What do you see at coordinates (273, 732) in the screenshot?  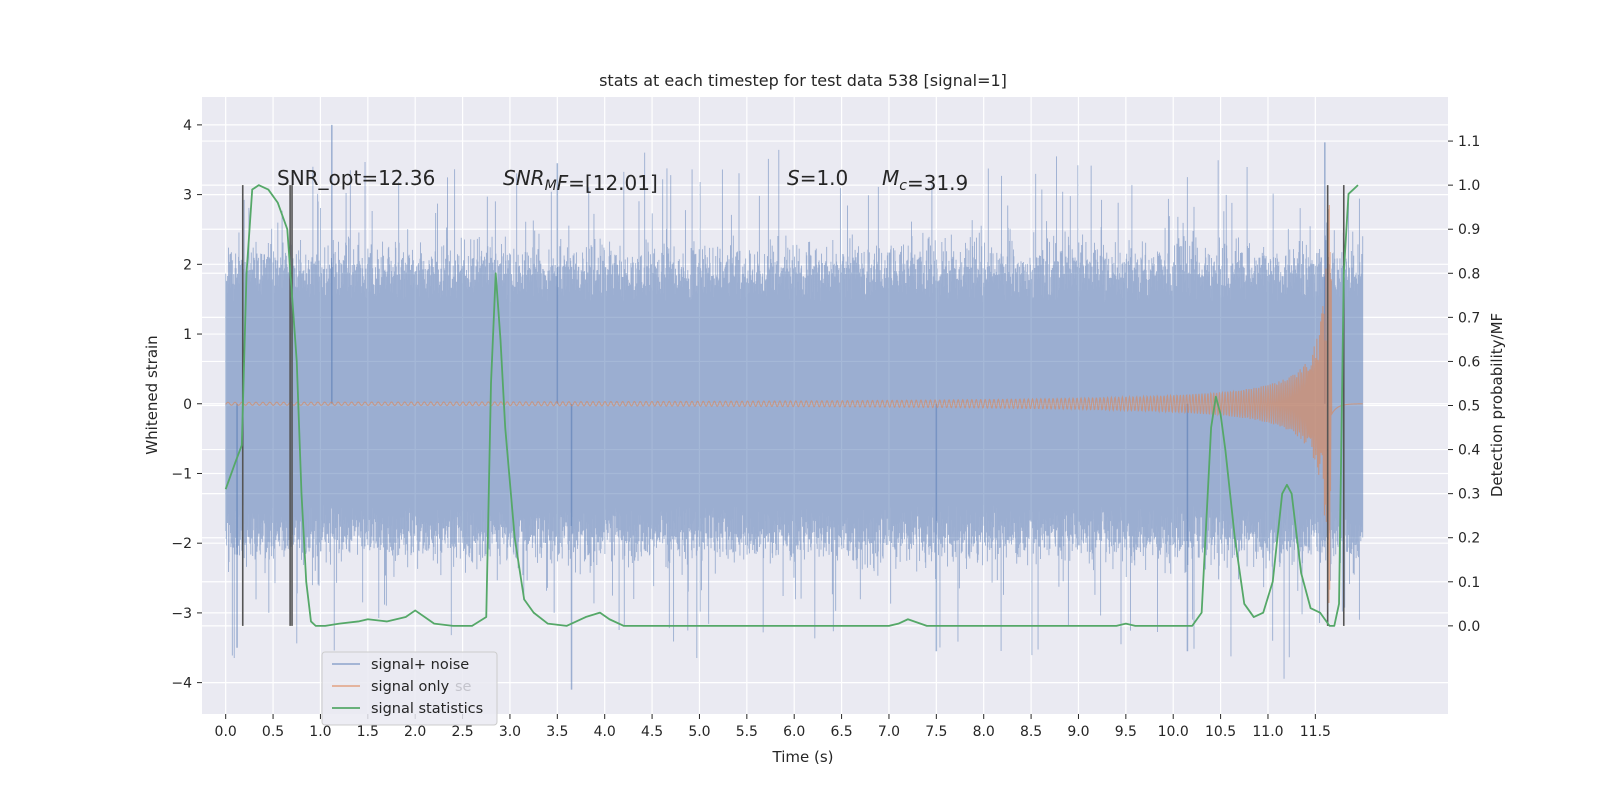 I see `x-tick-label: 0.5` at bounding box center [273, 732].